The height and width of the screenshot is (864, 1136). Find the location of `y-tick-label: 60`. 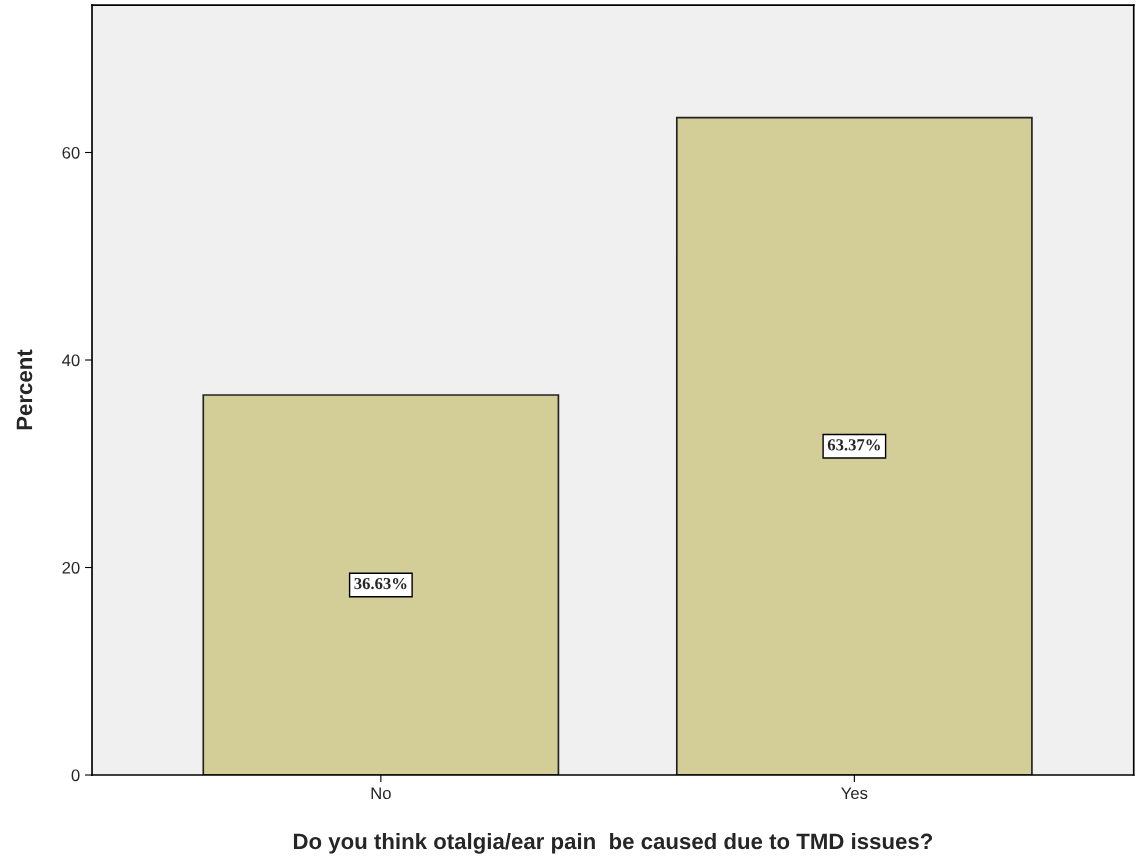

y-tick-label: 60 is located at coordinates (71, 152).